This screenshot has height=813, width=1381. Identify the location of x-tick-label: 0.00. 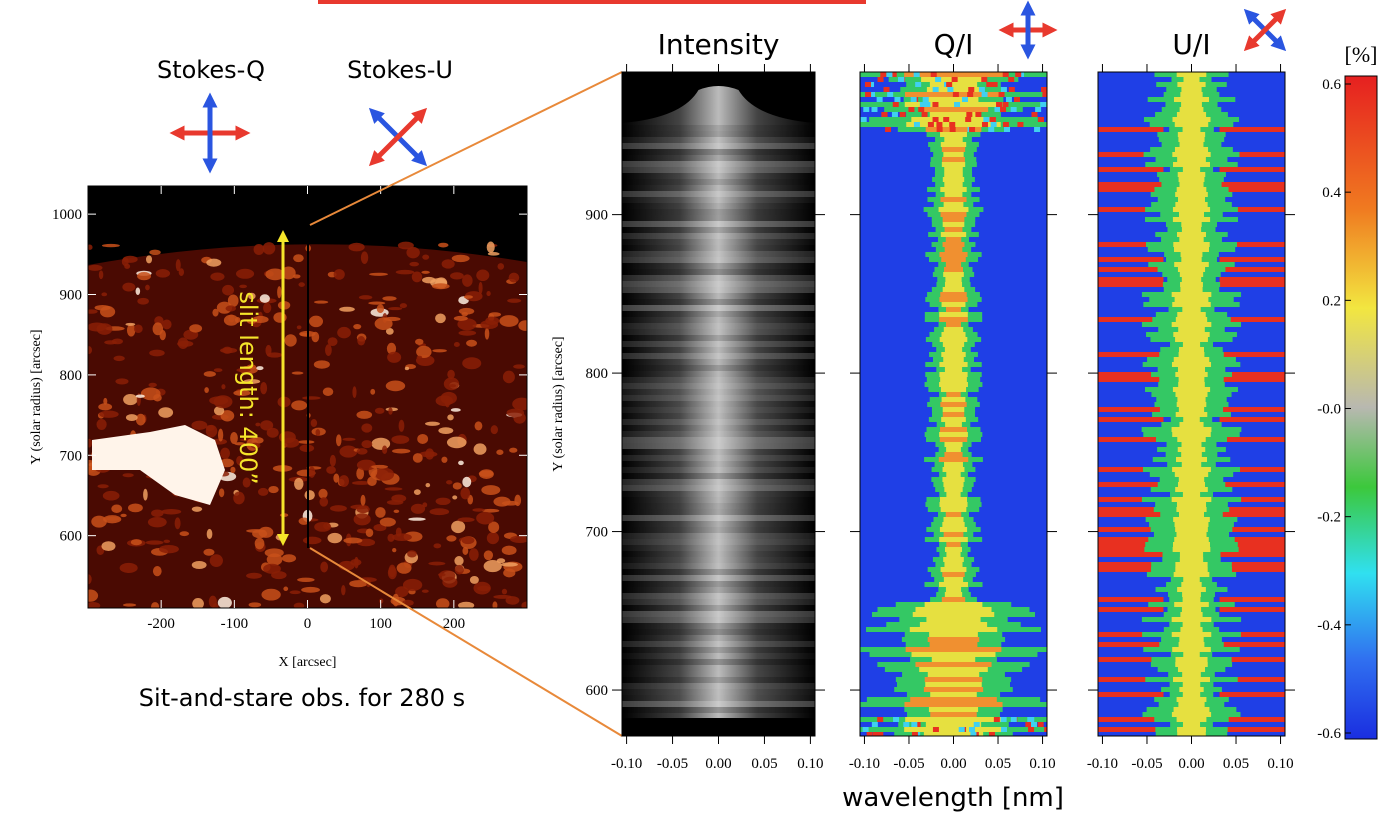
(953, 764).